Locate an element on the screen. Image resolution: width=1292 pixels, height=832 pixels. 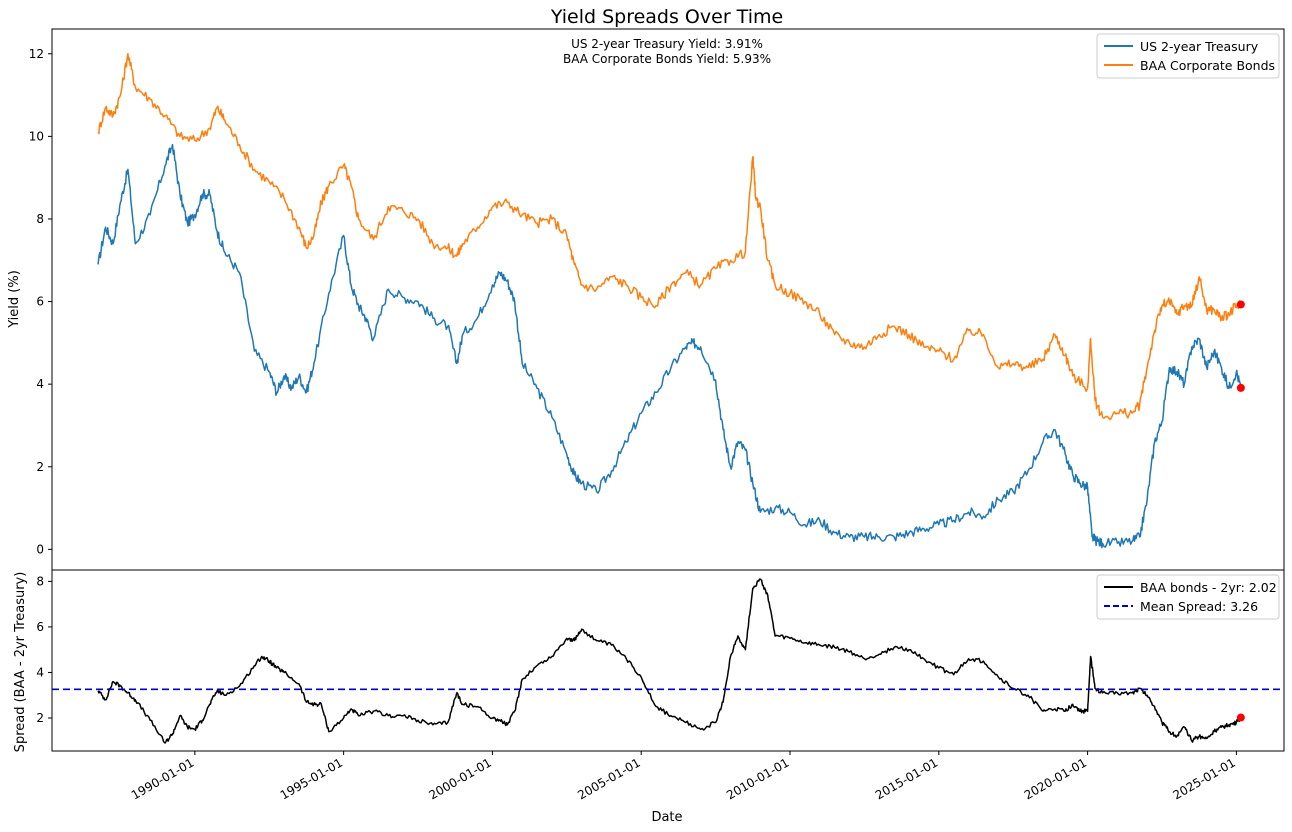
top-y-ticks: 0 2 4 6 8 10 12 is located at coordinates (40, 301).